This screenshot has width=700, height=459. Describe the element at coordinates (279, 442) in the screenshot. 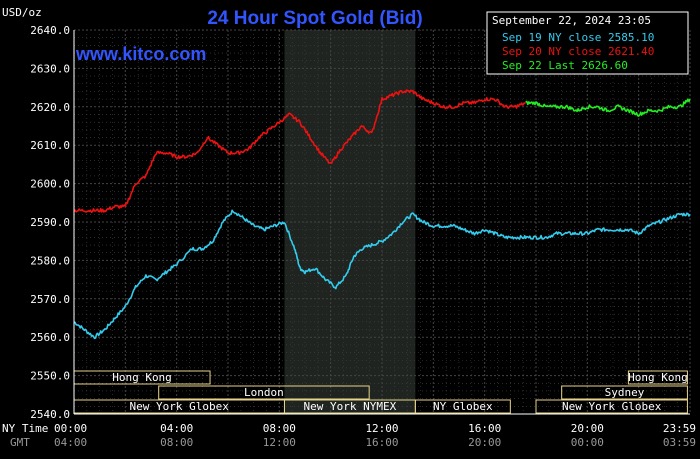

I see `x-tick-label-gmt: 12:00` at that location.